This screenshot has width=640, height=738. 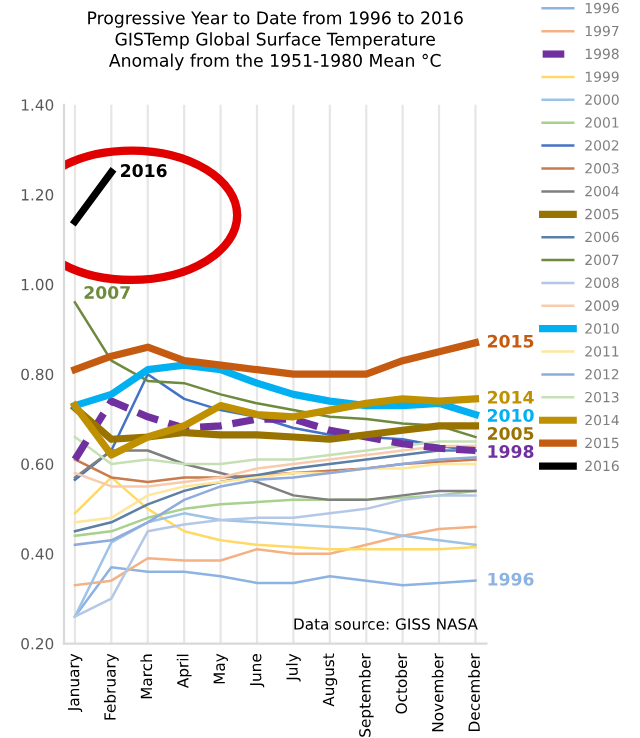 I want to click on annotation: 2015, so click(x=510, y=341).